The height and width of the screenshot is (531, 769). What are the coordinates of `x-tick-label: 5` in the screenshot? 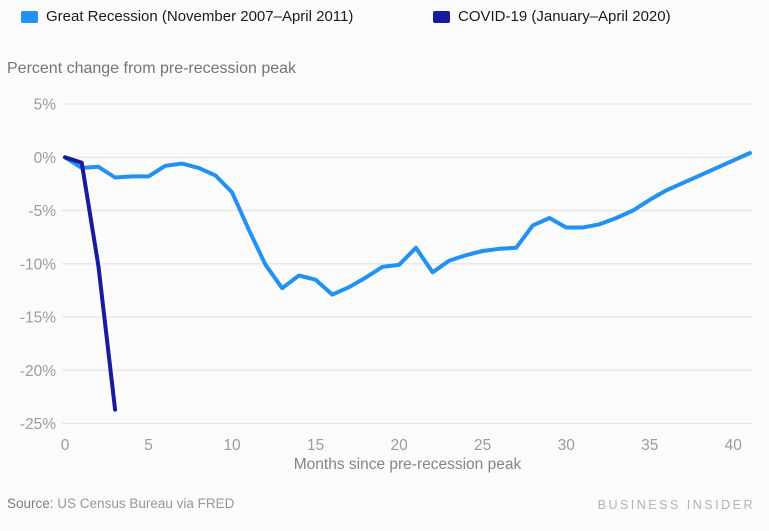 It's located at (148, 445).